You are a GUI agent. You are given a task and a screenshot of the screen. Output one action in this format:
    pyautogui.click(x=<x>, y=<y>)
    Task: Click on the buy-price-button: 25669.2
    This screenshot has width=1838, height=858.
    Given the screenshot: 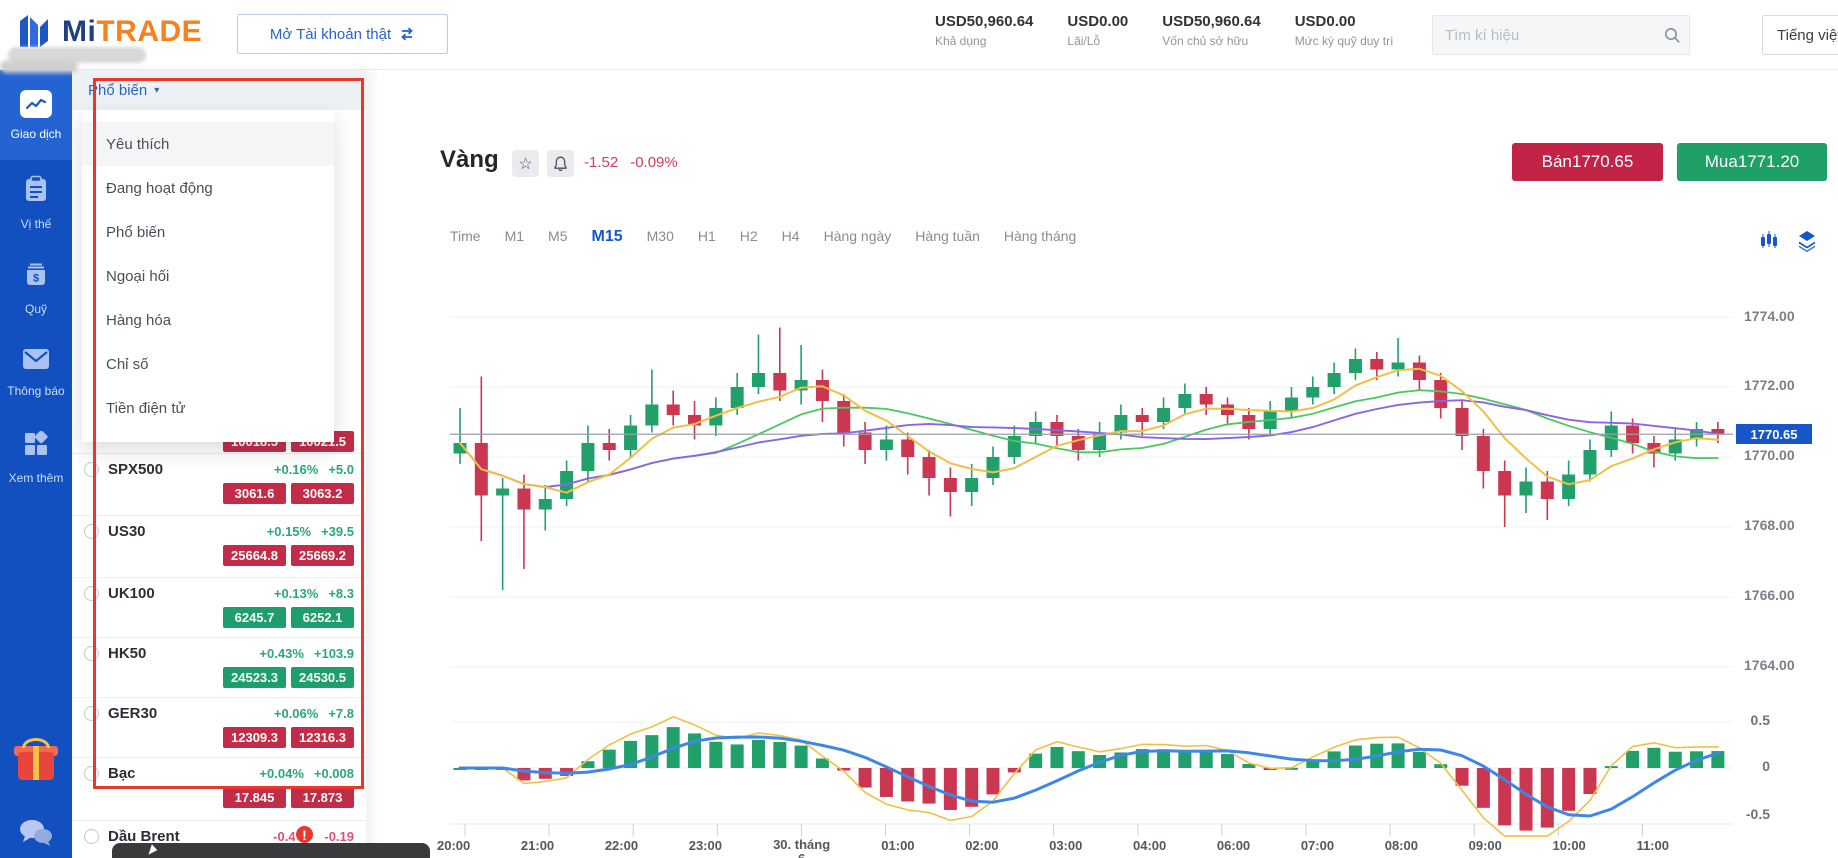 What is the action you would take?
    pyautogui.click(x=322, y=555)
    